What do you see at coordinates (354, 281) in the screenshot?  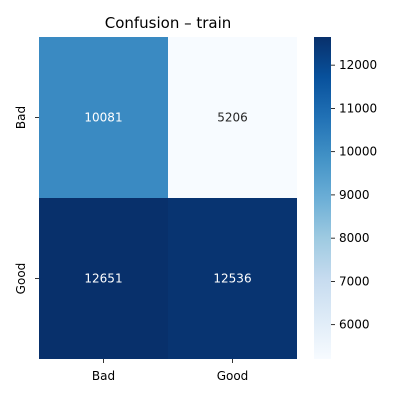 I see `colorbar-tick-label: 7000` at bounding box center [354, 281].